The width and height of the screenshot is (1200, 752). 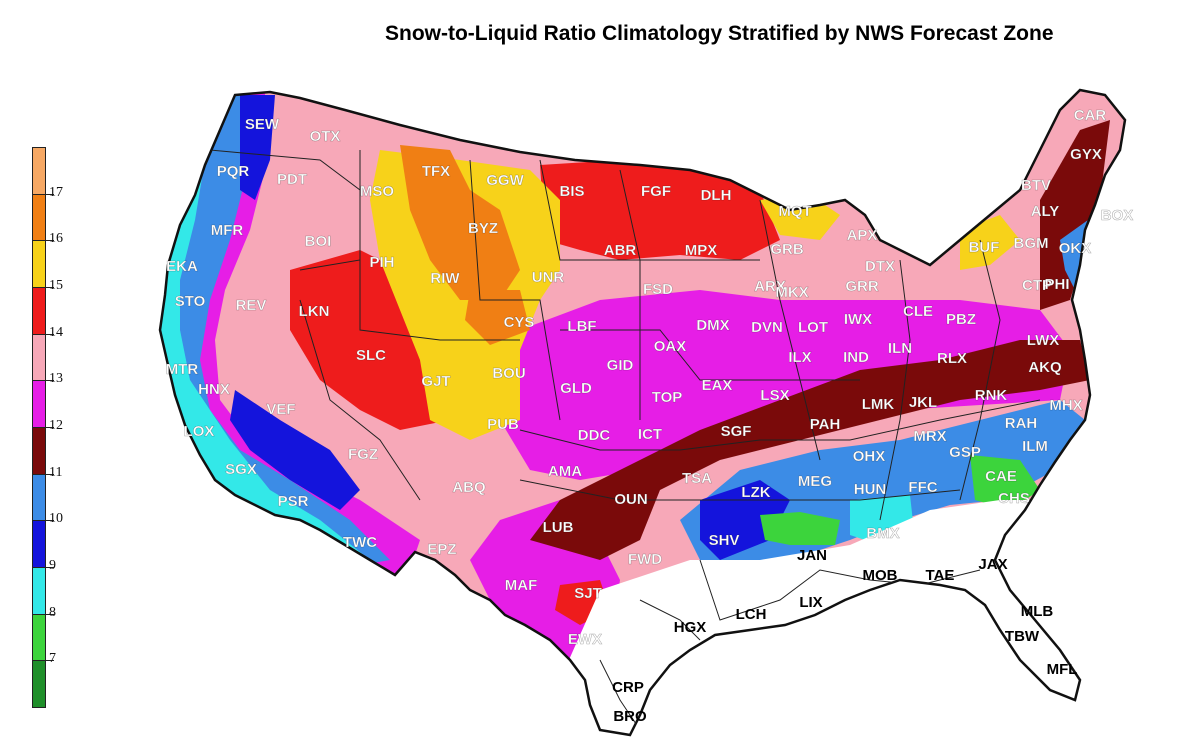 What do you see at coordinates (435, 381) in the screenshot?
I see `office-label-gjt: GJT` at bounding box center [435, 381].